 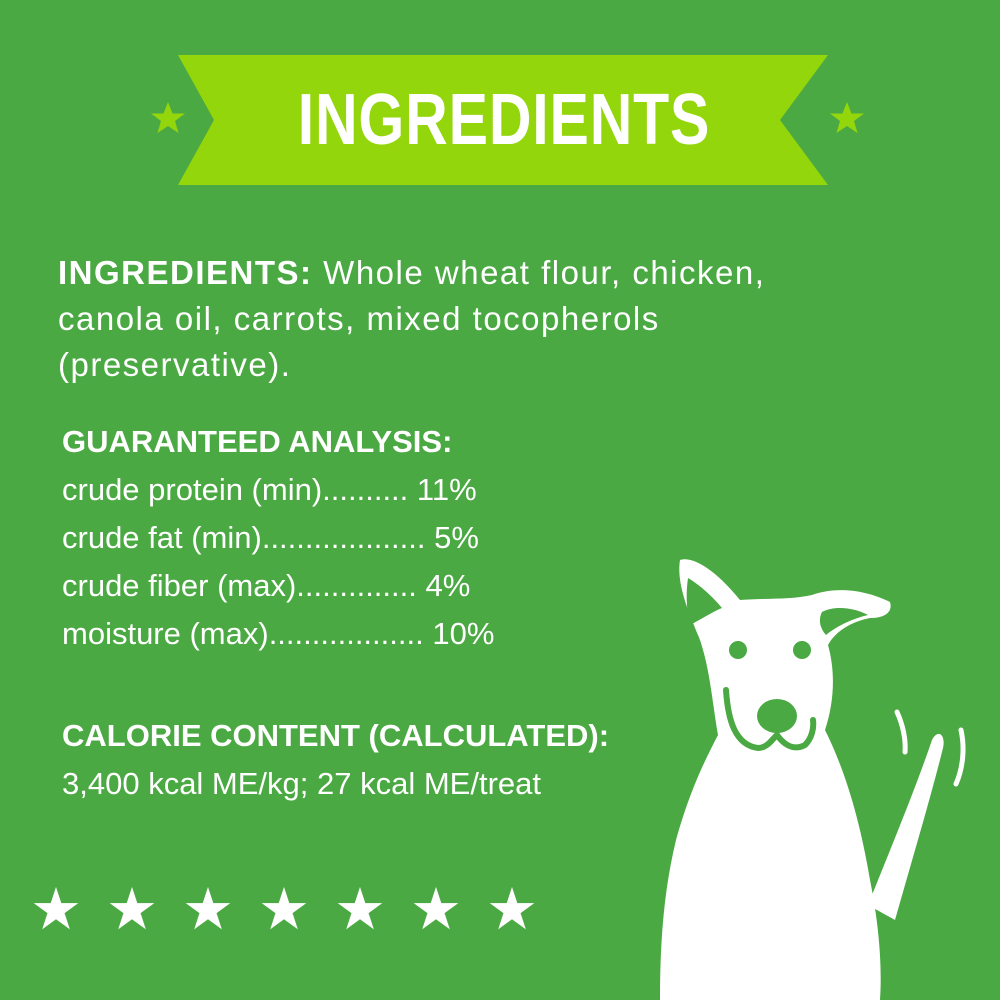 I want to click on banner-ribbon, so click(x=503, y=120).